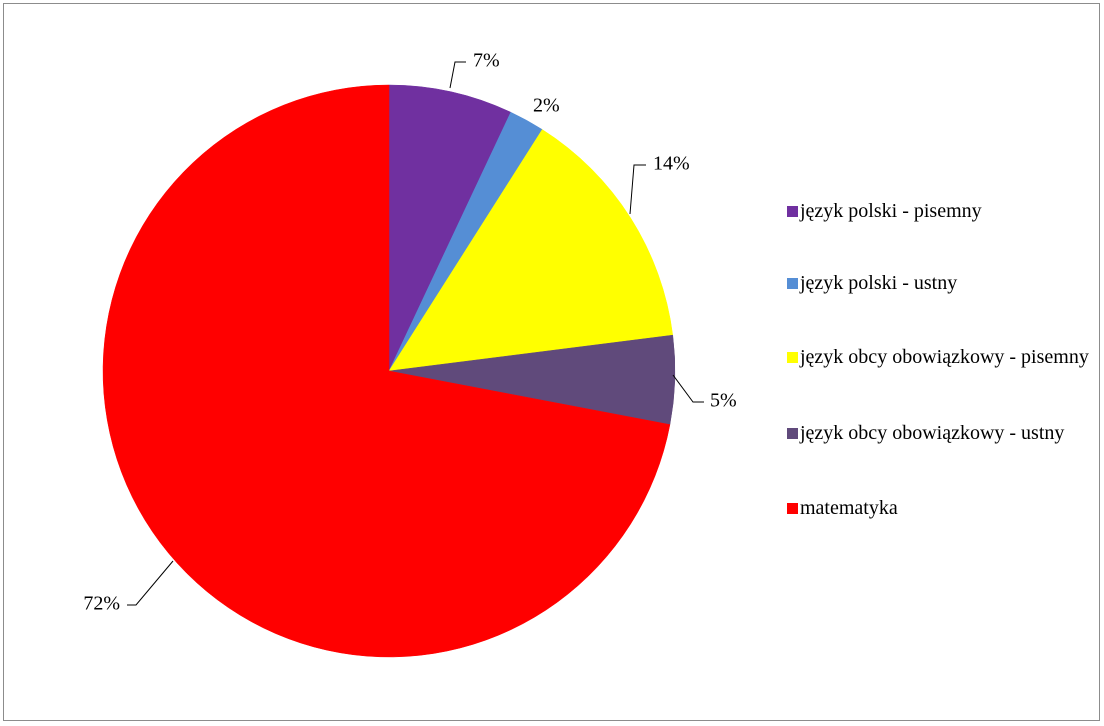 The image size is (1104, 726). I want to click on data-label: 7%, so click(486, 61).